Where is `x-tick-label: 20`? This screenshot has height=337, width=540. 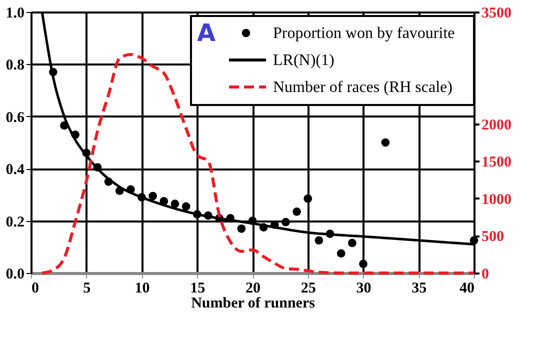 x-tick-label: 20 is located at coordinates (253, 288).